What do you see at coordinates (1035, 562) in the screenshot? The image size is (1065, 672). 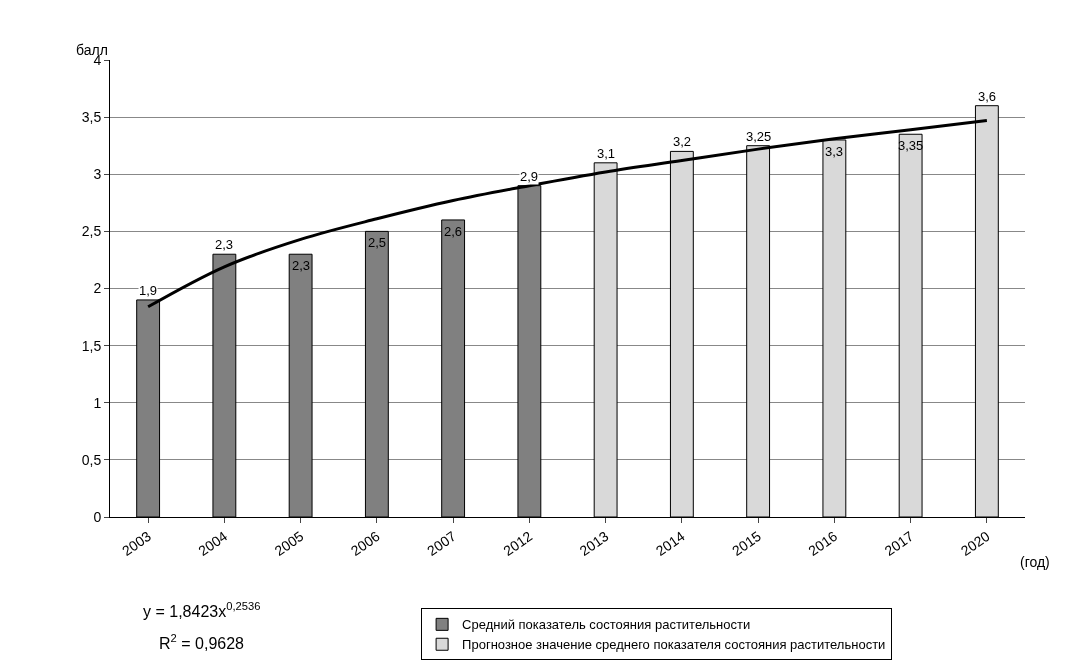 I see `x-axis-title: (год)` at bounding box center [1035, 562].